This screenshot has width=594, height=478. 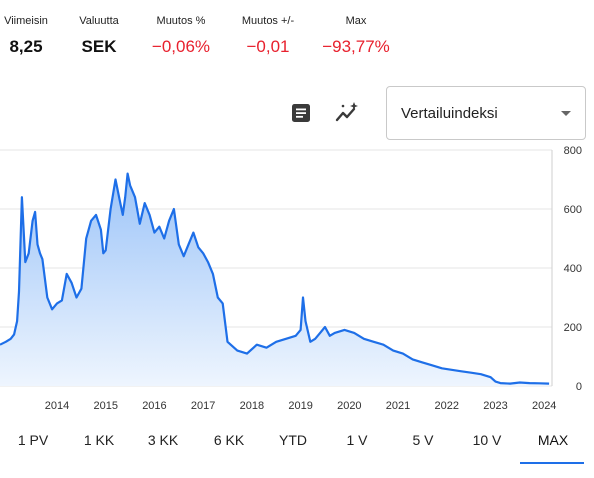 I want to click on stat-change-abs-label: Muutos +/-, so click(x=268, y=21).